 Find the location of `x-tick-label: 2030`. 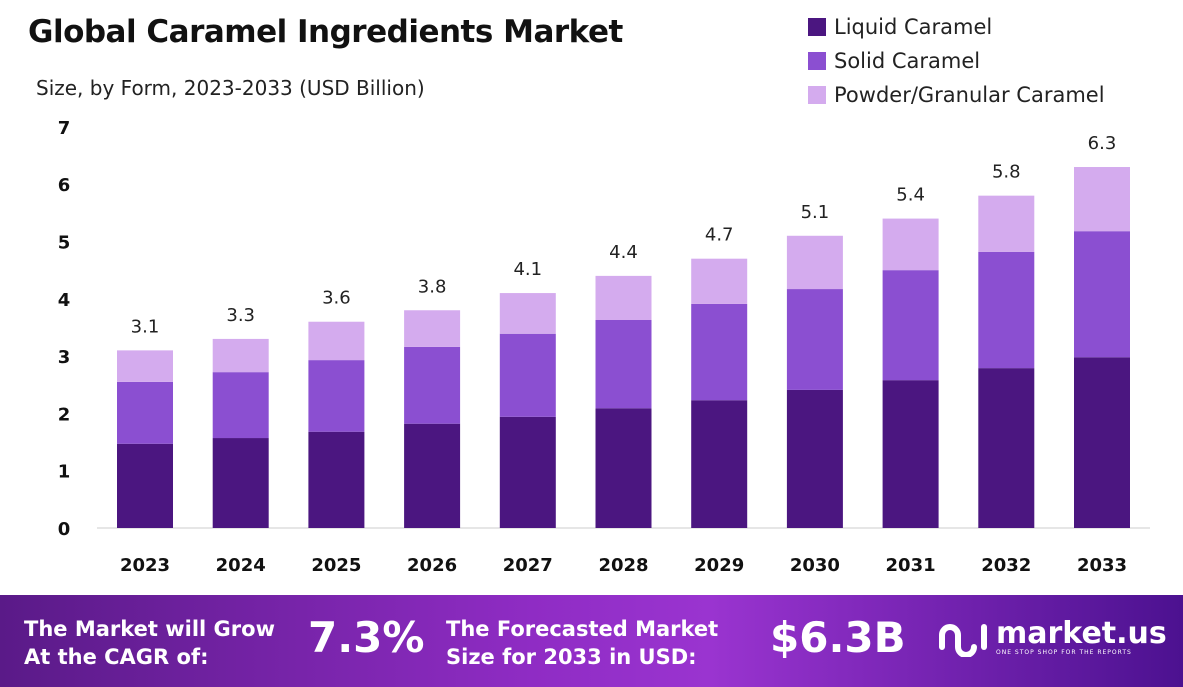

x-tick-label: 2030 is located at coordinates (815, 565).